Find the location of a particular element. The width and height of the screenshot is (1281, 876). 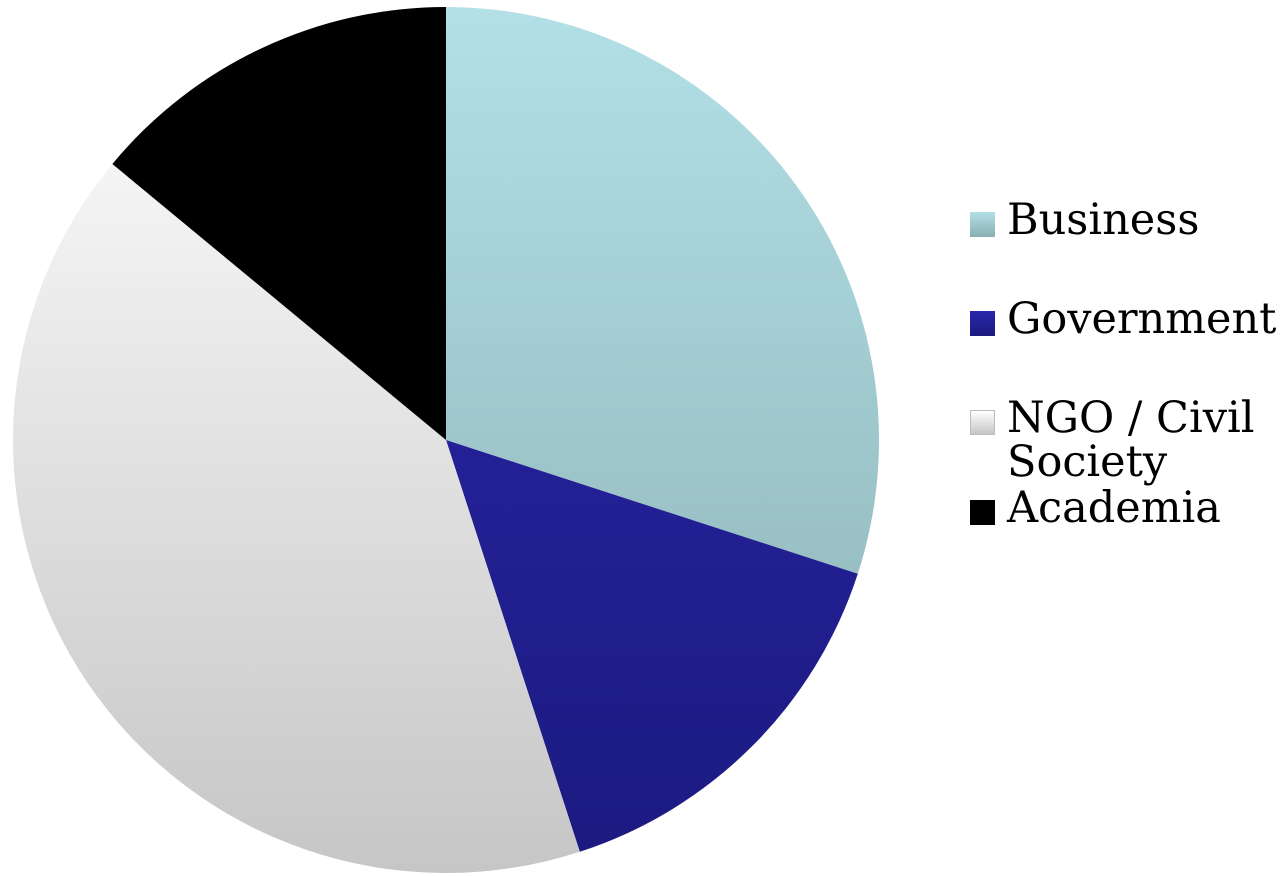

legend-swatch-government is located at coordinates (982, 323).